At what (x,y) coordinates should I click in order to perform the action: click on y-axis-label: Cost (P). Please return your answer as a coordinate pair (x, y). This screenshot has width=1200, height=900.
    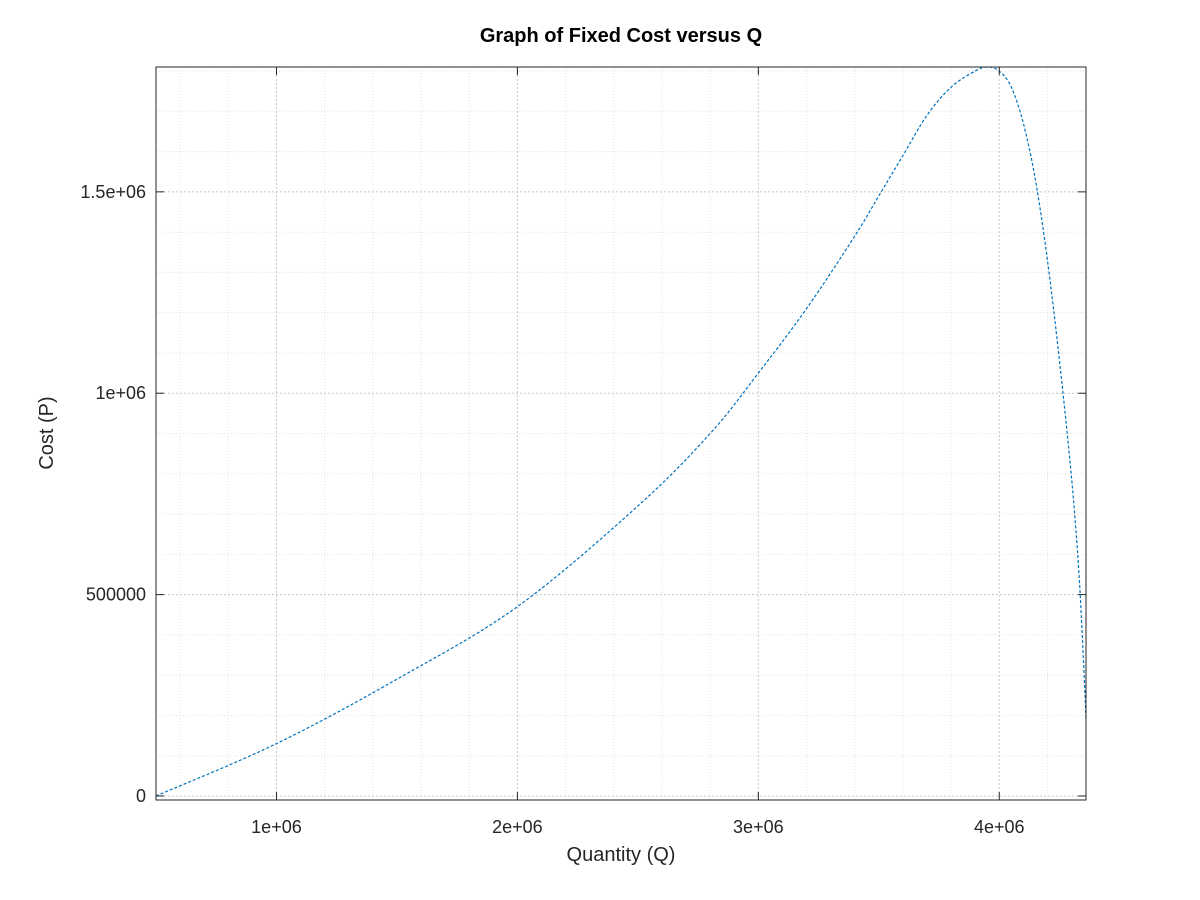
    Looking at the image, I should click on (47, 432).